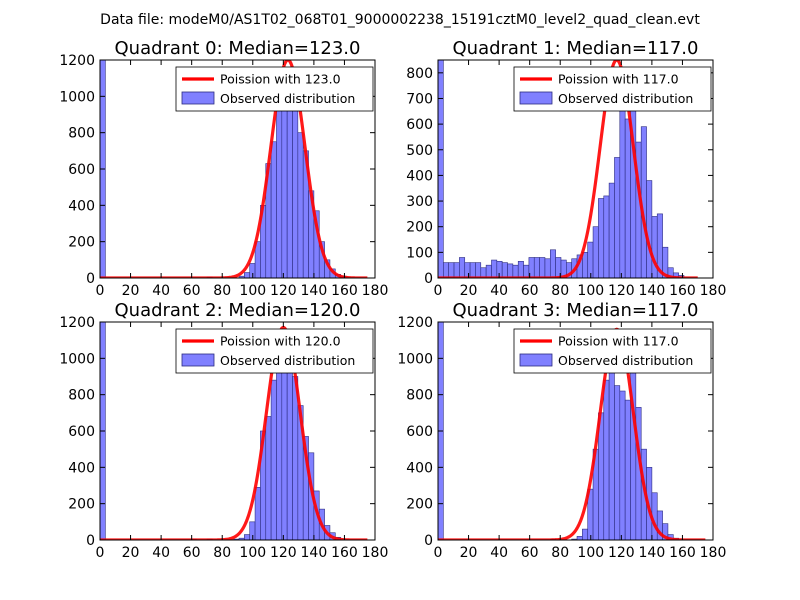 This screenshot has height=600, width=800. What do you see at coordinates (419, 151) in the screenshot?
I see `y-tick-label: 500` at bounding box center [419, 151].